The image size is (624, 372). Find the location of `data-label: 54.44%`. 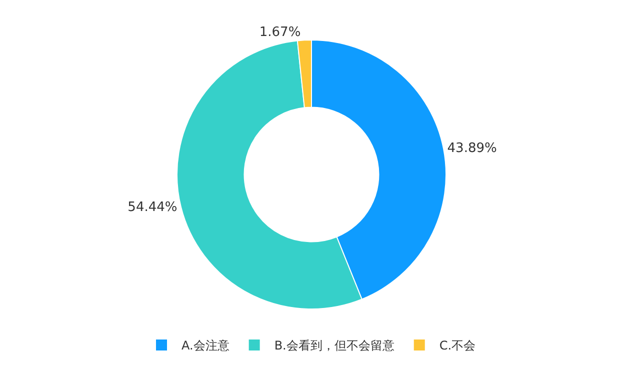

data-label: 54.44% is located at coordinates (153, 207).